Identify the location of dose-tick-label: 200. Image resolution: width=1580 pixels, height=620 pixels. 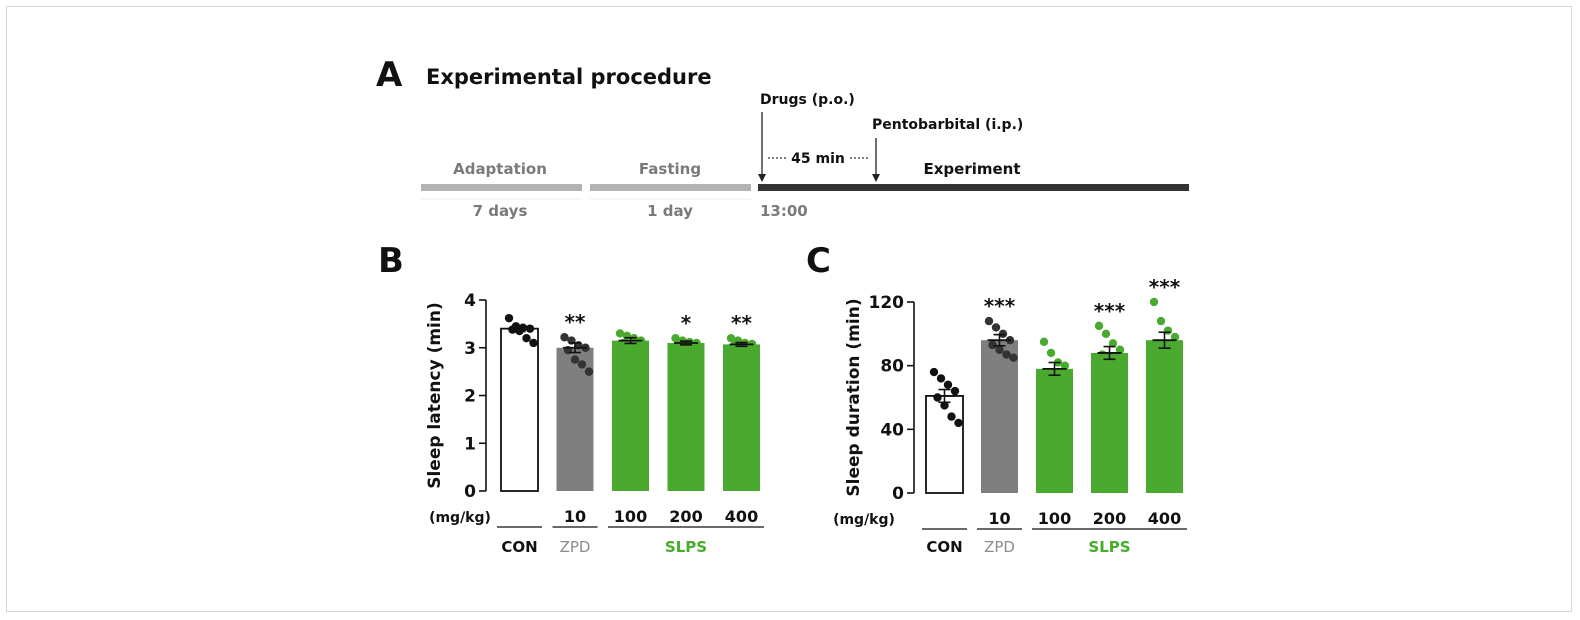
(685, 516).